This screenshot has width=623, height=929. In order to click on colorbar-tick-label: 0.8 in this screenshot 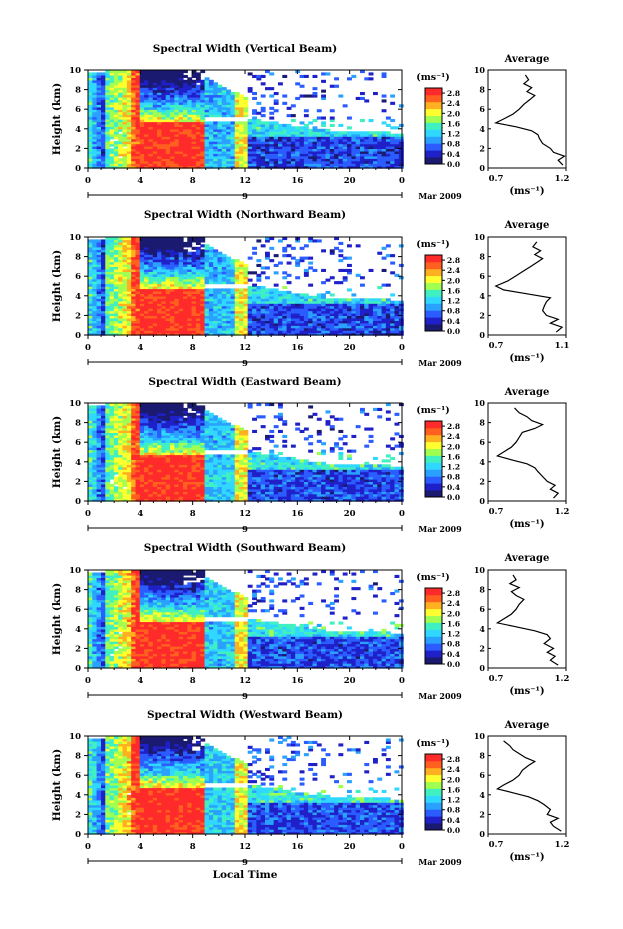, I will do `click(453, 144)`.